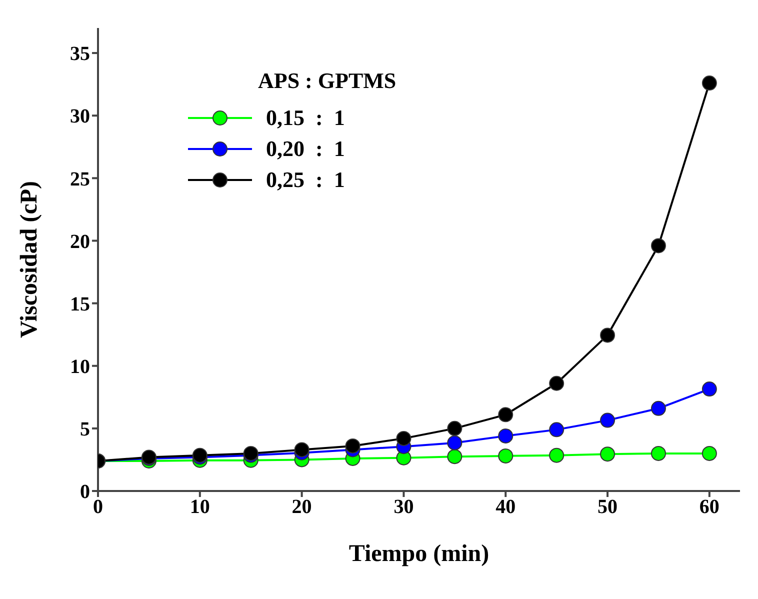 Image resolution: width=758 pixels, height=599 pixels. I want to click on x-tick-label: 50, so click(608, 507).